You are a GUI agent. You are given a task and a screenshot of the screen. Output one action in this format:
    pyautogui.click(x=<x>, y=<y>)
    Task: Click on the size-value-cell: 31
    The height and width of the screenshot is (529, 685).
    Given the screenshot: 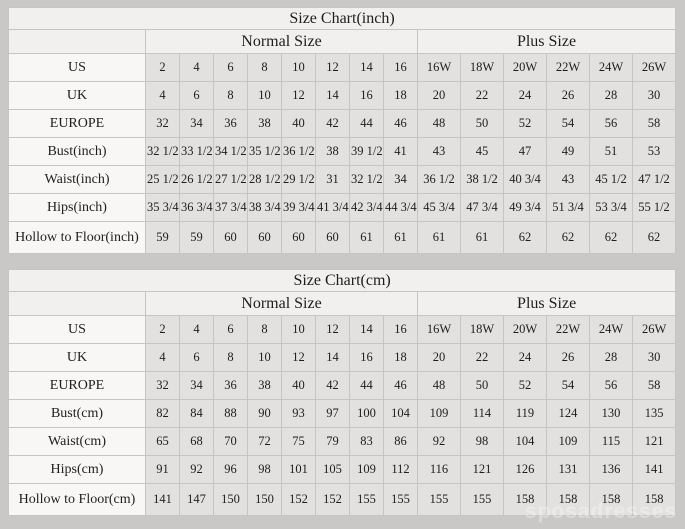 What is the action you would take?
    pyautogui.click(x=332, y=179)
    